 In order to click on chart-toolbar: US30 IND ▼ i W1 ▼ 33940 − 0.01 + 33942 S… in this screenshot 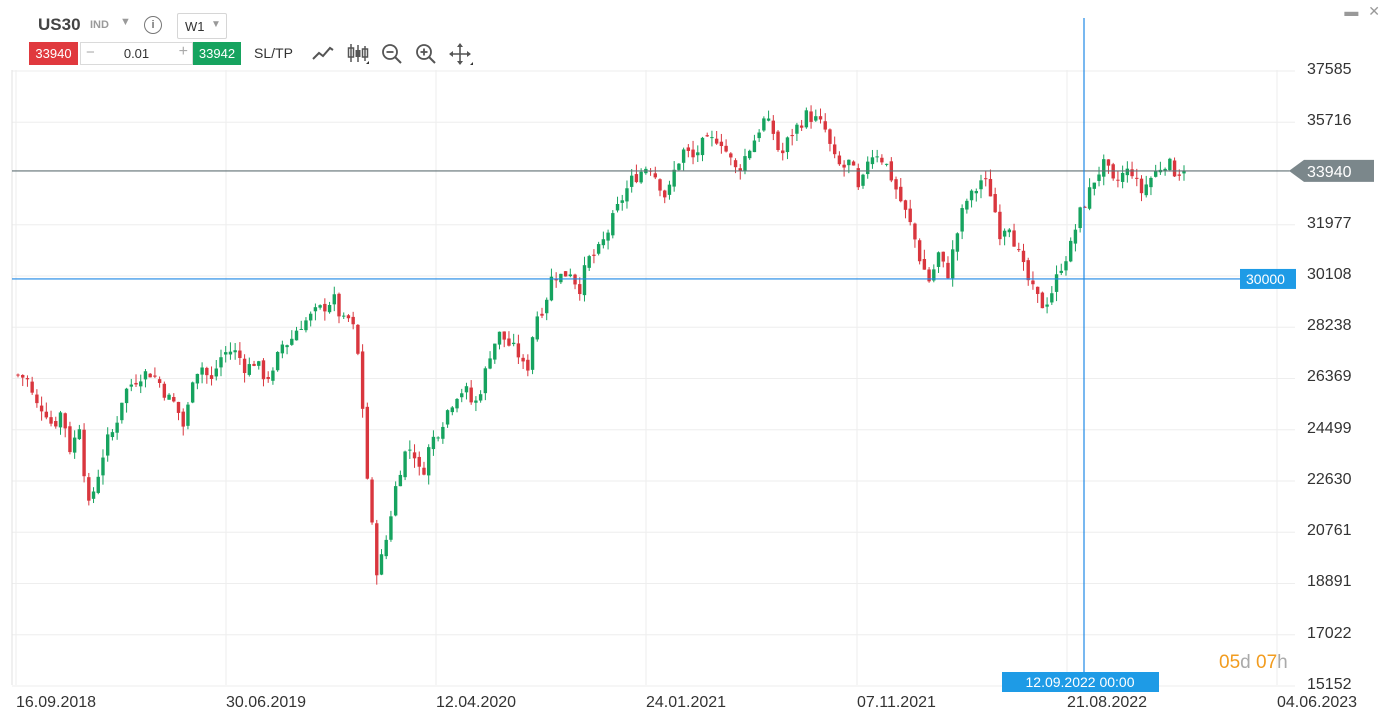, I will do `click(694, 35)`.